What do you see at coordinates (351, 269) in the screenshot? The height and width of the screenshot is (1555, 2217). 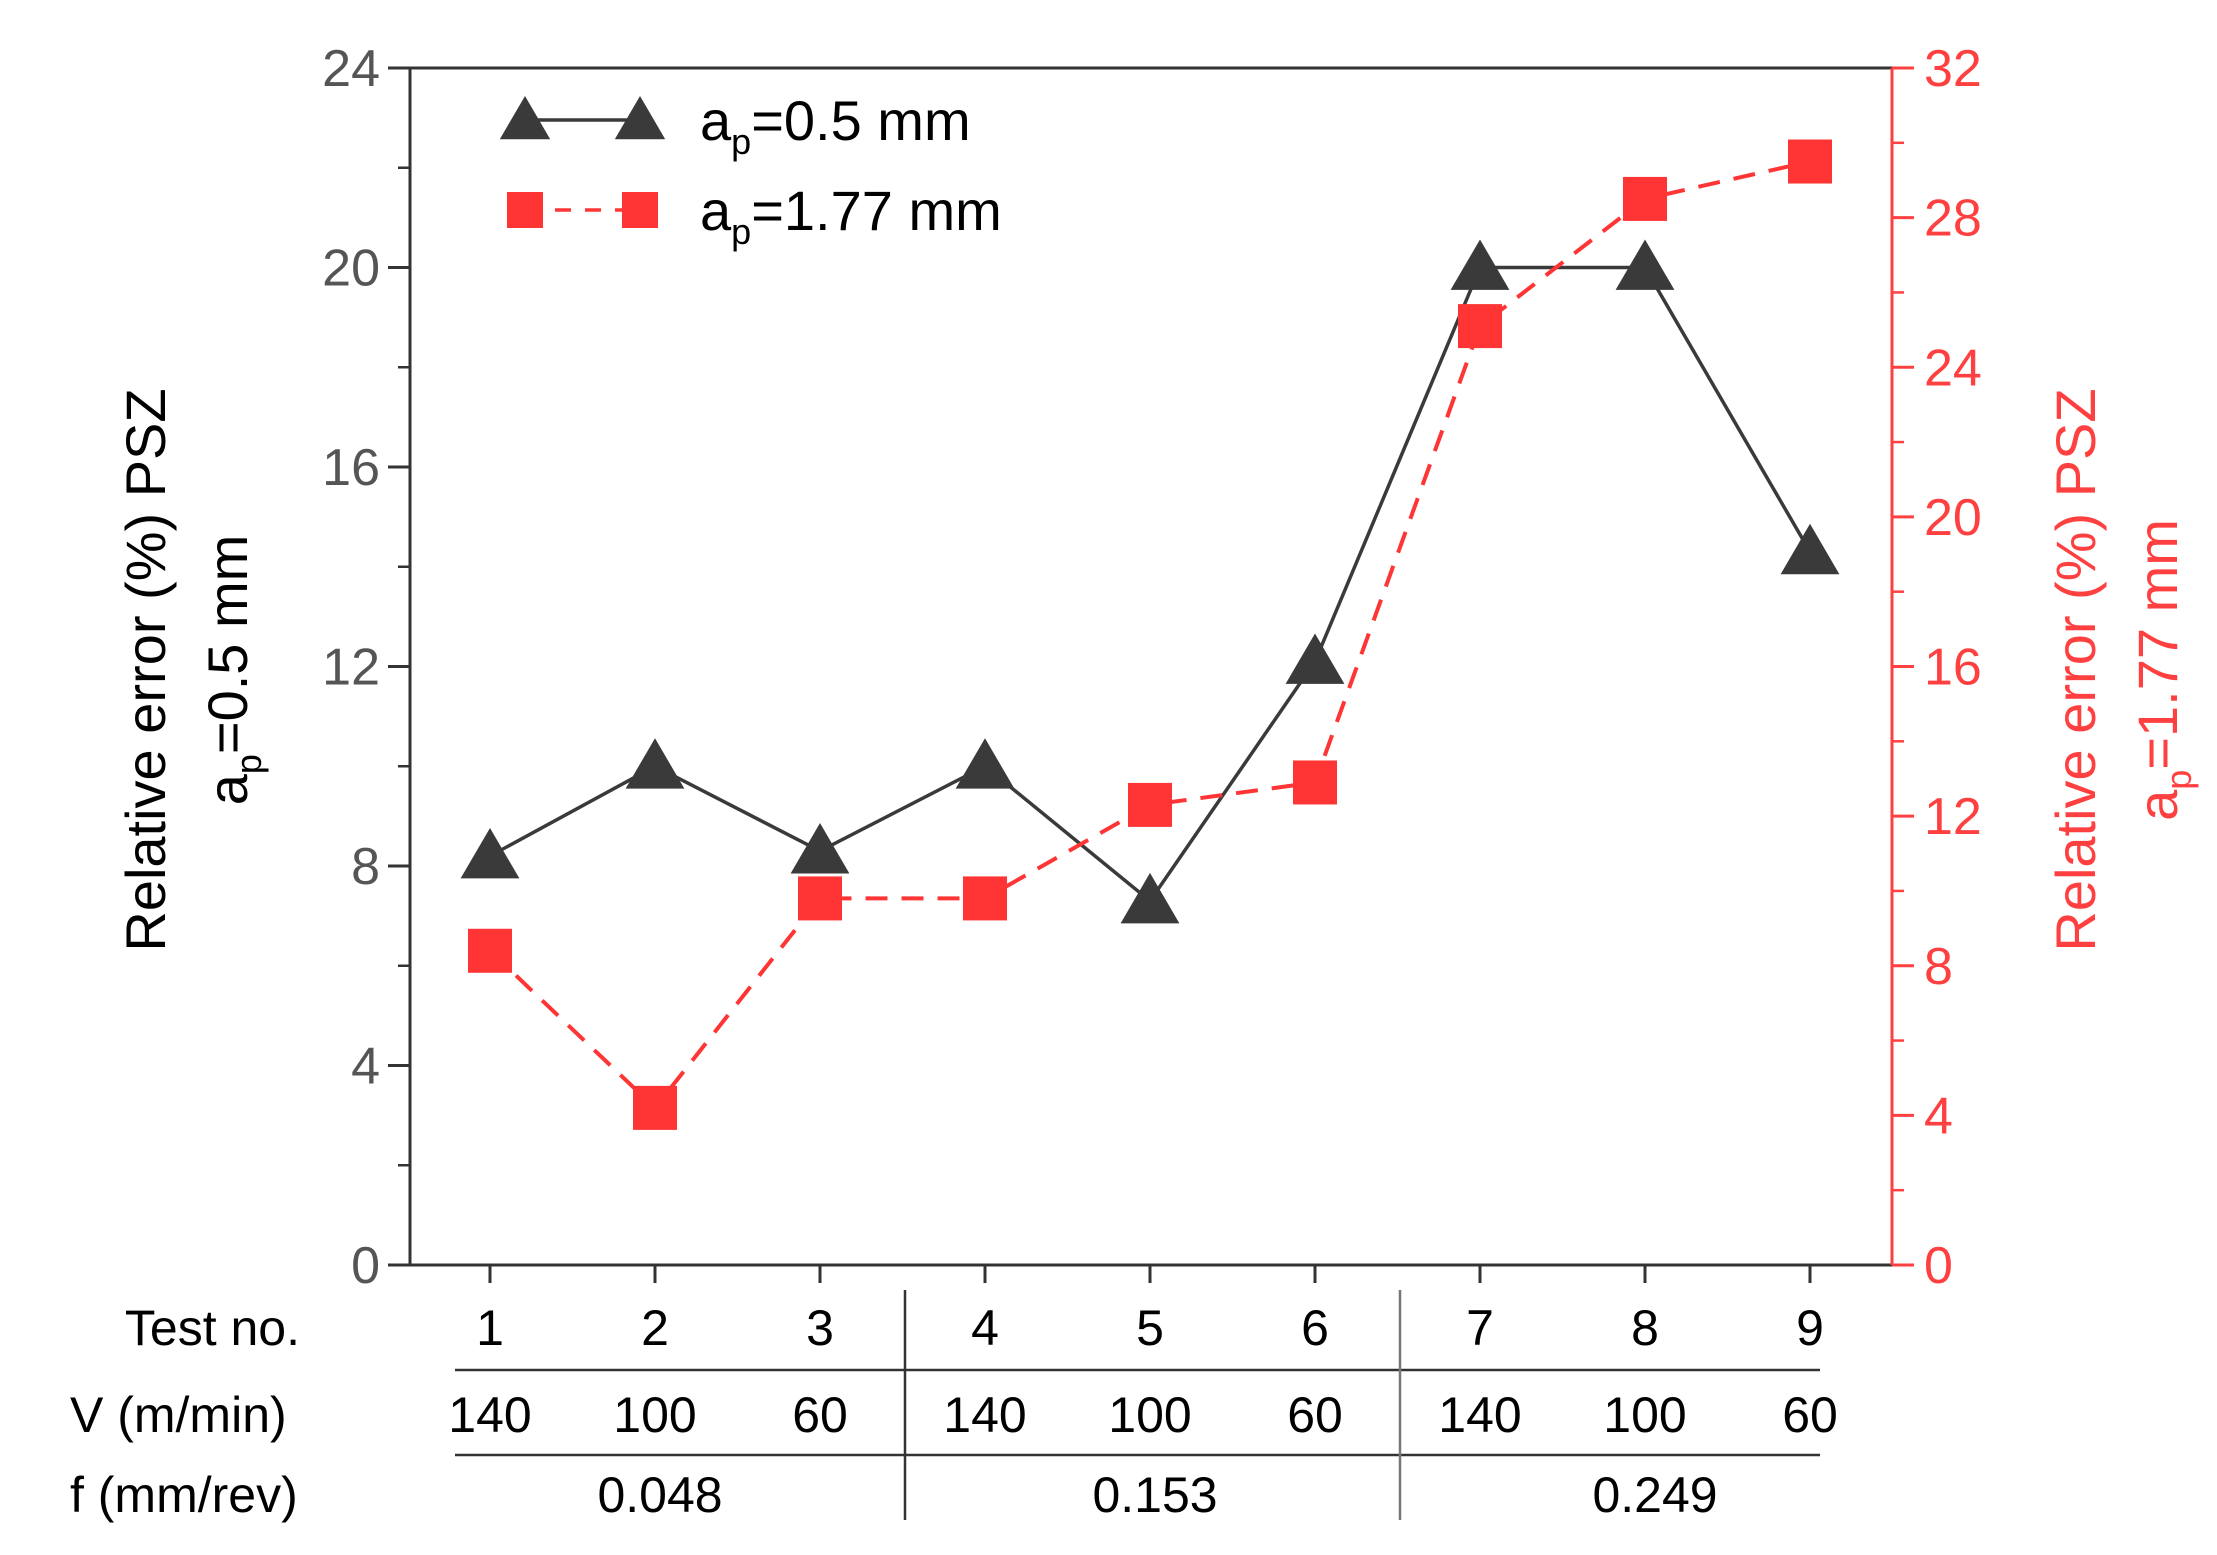 I see `left-tick-label: 20` at bounding box center [351, 269].